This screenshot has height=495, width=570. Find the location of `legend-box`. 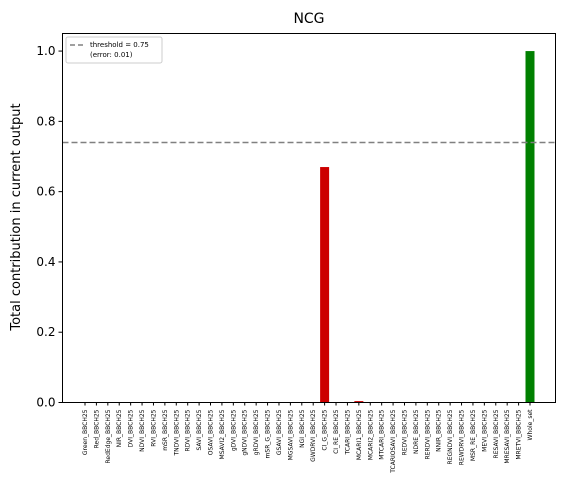

legend-box is located at coordinates (114, 50).